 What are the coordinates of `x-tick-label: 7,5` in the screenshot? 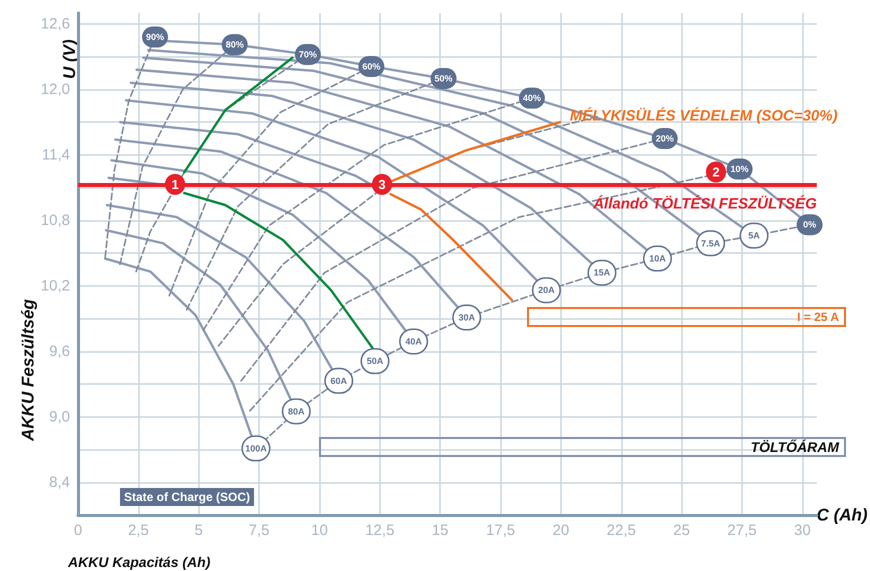 It's located at (259, 530).